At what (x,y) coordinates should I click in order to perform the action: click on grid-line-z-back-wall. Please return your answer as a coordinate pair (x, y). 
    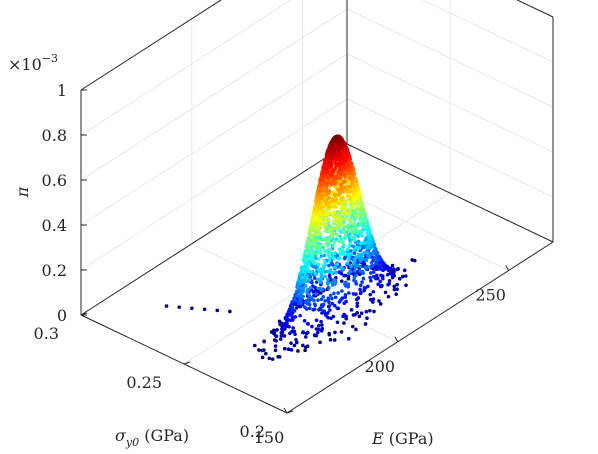
    Looking at the image, I should click on (151, 45).